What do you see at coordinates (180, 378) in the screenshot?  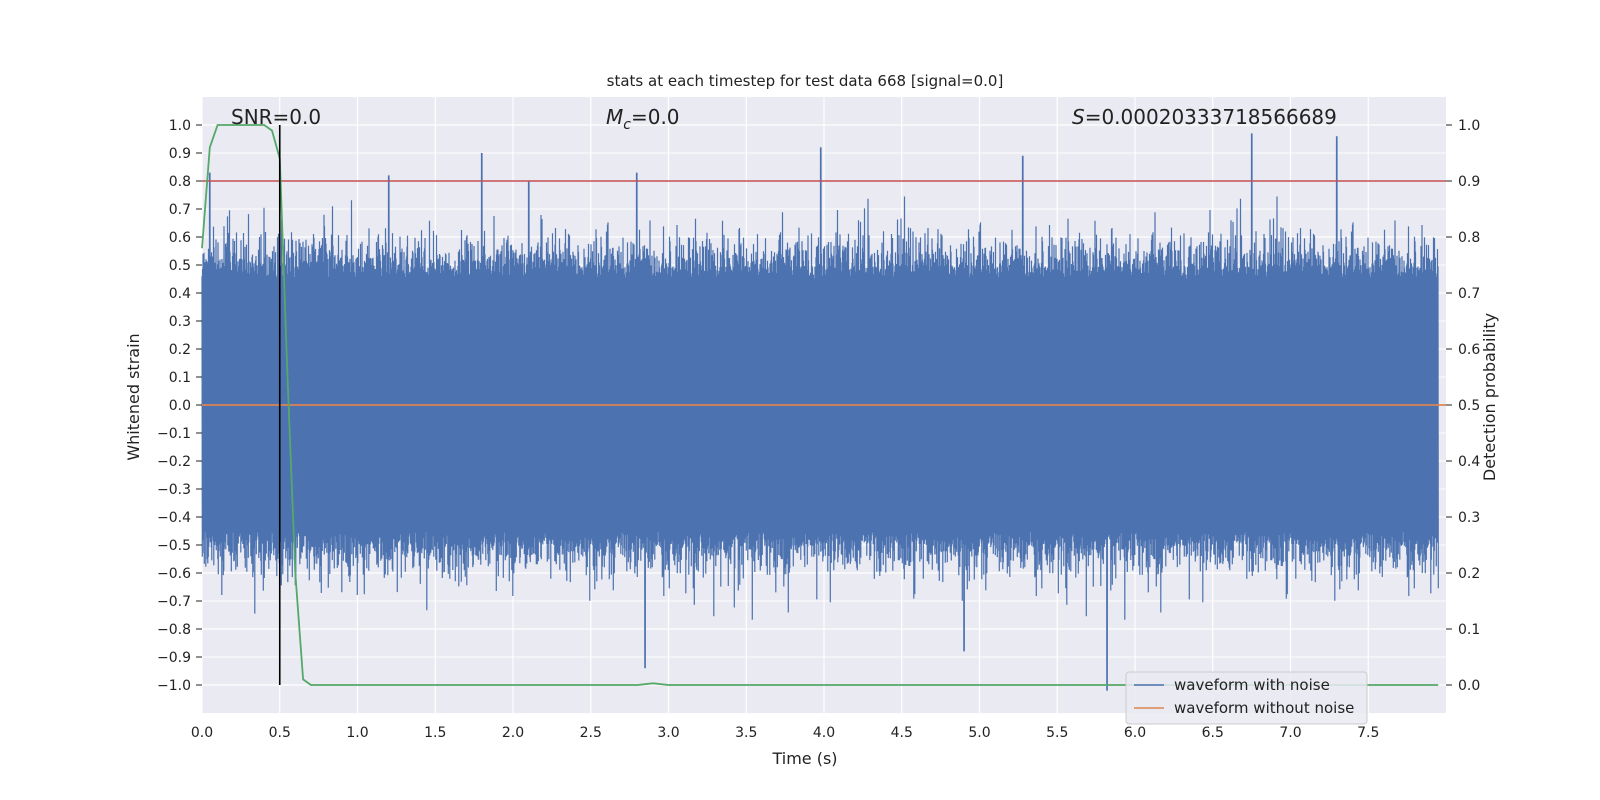 I see `left-y-tick-label: 0.1` at bounding box center [180, 378].